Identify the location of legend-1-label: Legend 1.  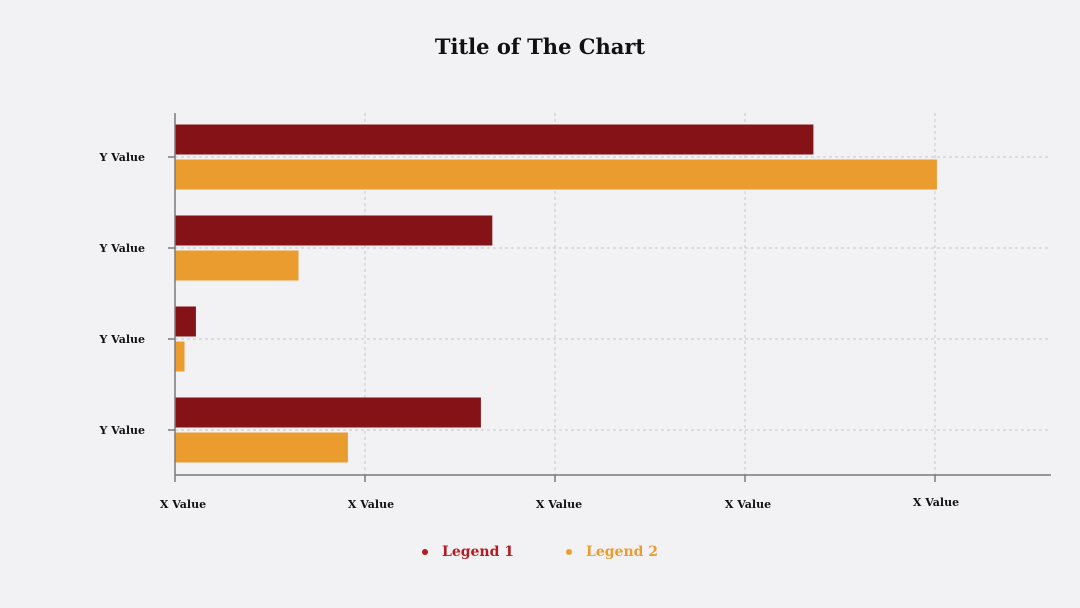
(477, 552).